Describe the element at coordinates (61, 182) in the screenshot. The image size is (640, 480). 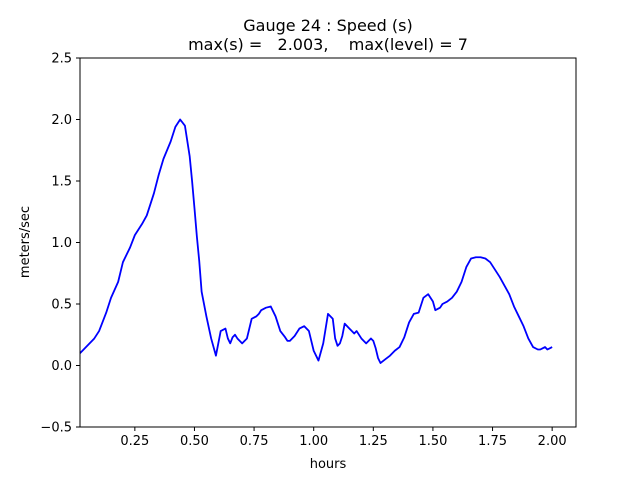
I see `y-tick-label: 1.5` at that location.